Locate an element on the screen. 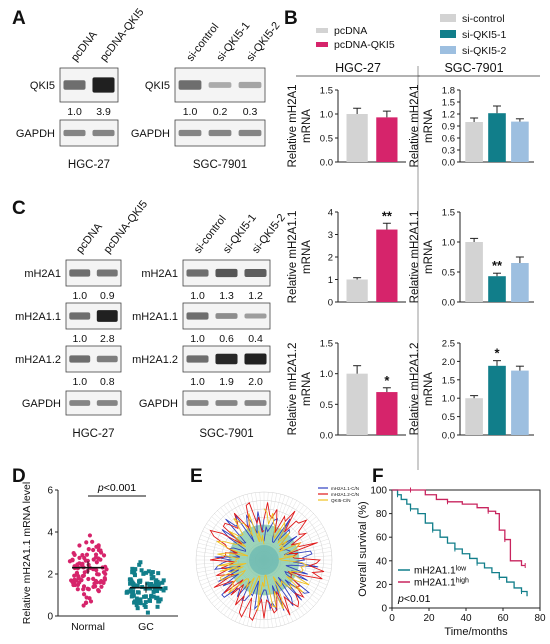  panel-c-right-densitometry-1-3: 1.2 is located at coordinates (255, 296).